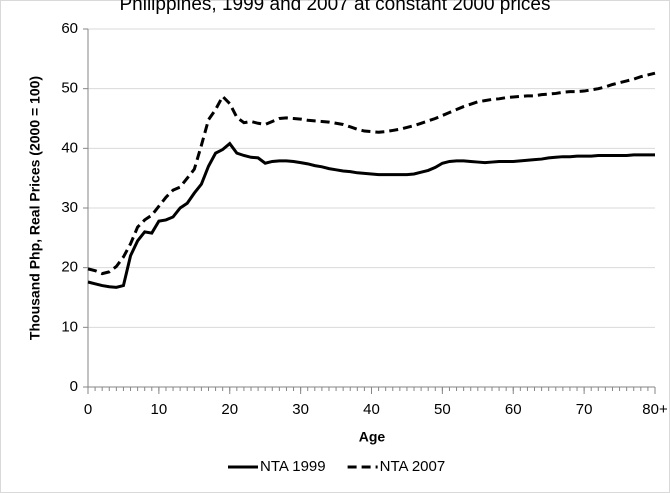 This screenshot has width=670, height=493. I want to click on x-tick-label: 30, so click(300, 409).